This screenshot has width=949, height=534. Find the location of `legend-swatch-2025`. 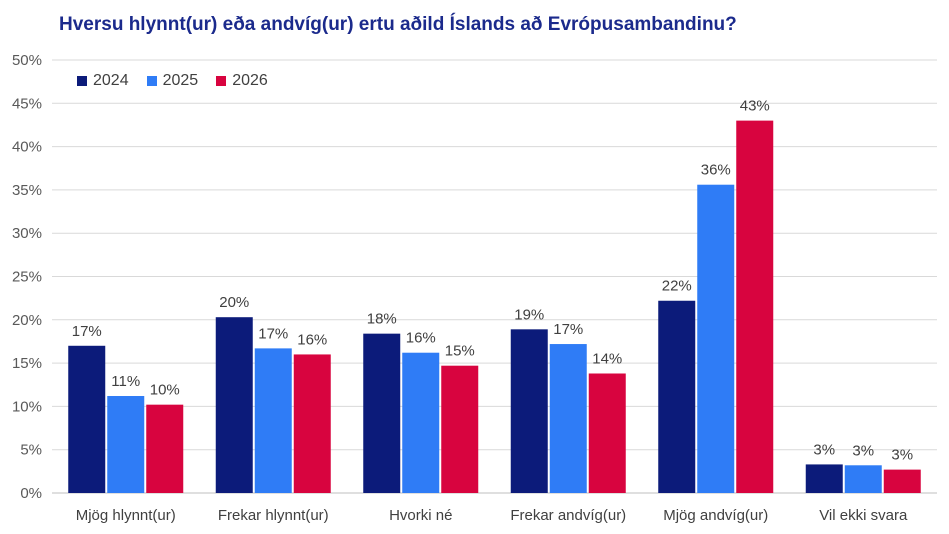

legend-swatch-2025 is located at coordinates (151, 81).